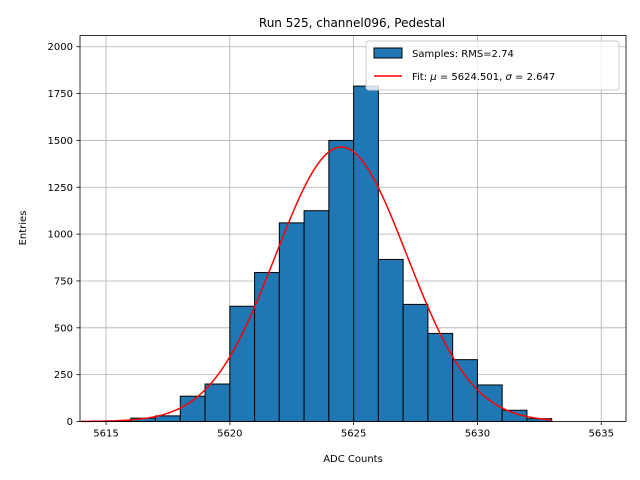 The image size is (640, 480). What do you see at coordinates (463, 54) in the screenshot?
I see `legend-histogram-label: Samples: RMS=2.74` at bounding box center [463, 54].